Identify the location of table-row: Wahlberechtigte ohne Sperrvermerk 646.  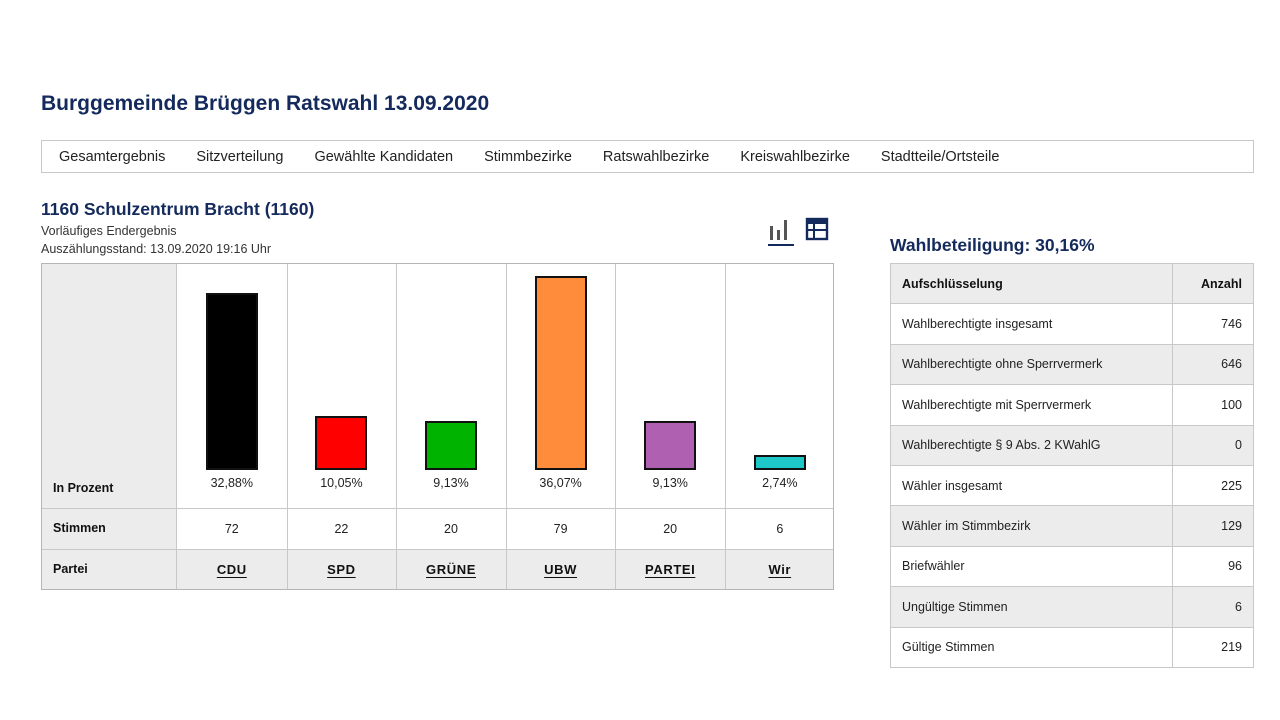
(1072, 364).